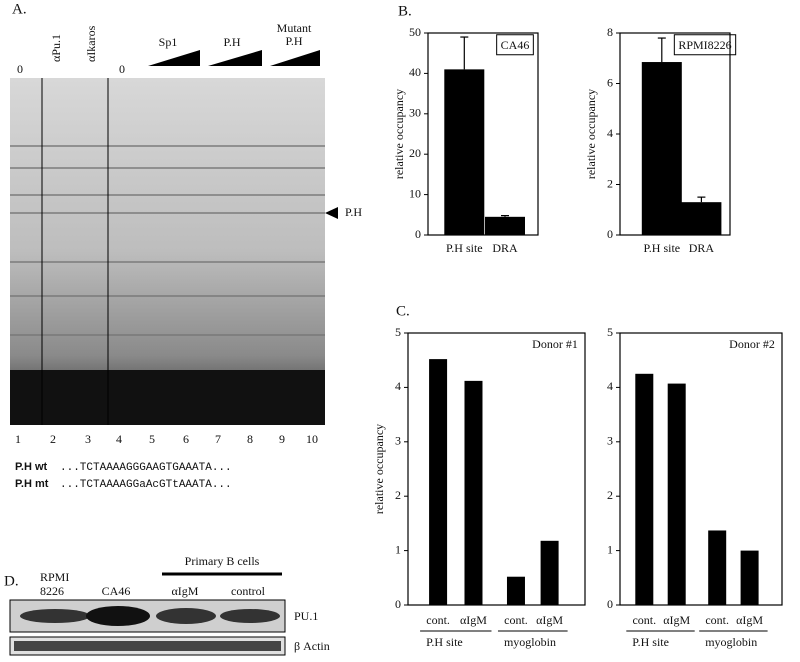  I want to click on chart-title: Donor #1, so click(555, 344).